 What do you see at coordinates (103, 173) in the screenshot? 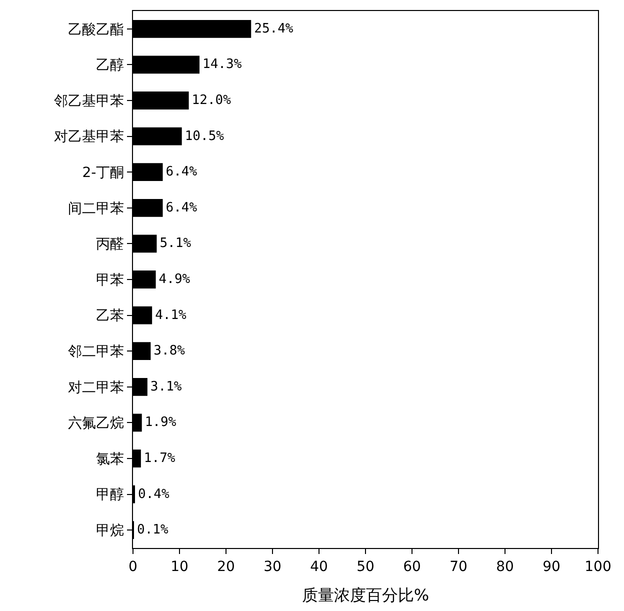
I see `y-tick-label: 2-丁酮` at bounding box center [103, 173].